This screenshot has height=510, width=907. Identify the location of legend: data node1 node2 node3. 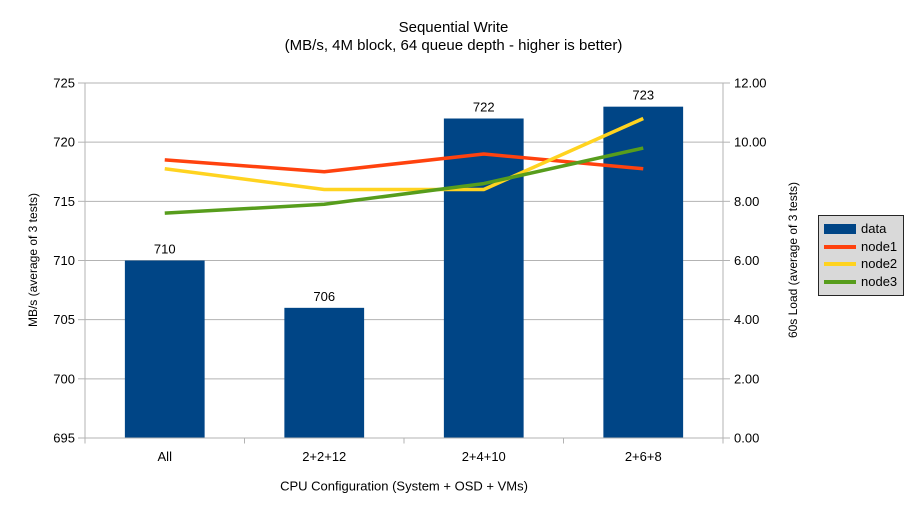
(861, 255).